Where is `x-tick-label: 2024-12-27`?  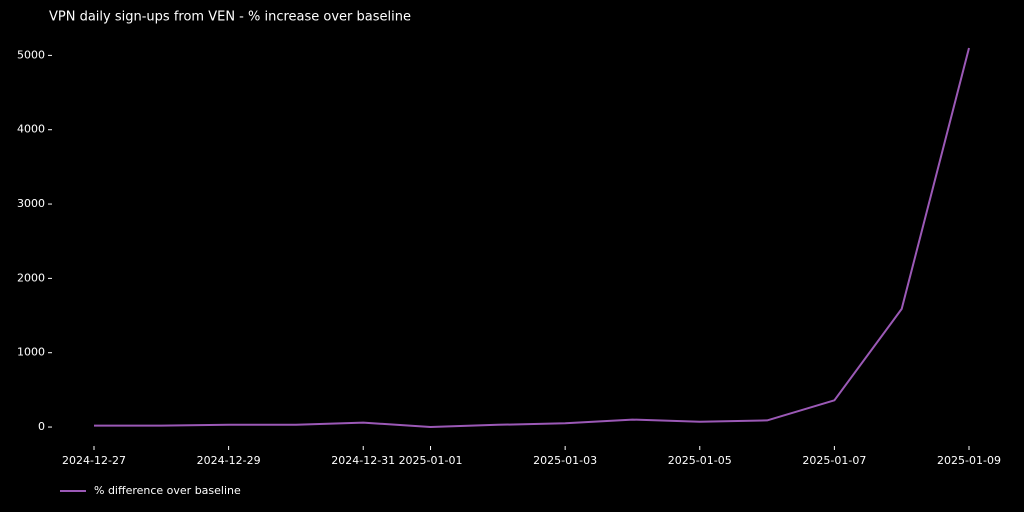
x-tick-label: 2024-12-27 is located at coordinates (94, 460).